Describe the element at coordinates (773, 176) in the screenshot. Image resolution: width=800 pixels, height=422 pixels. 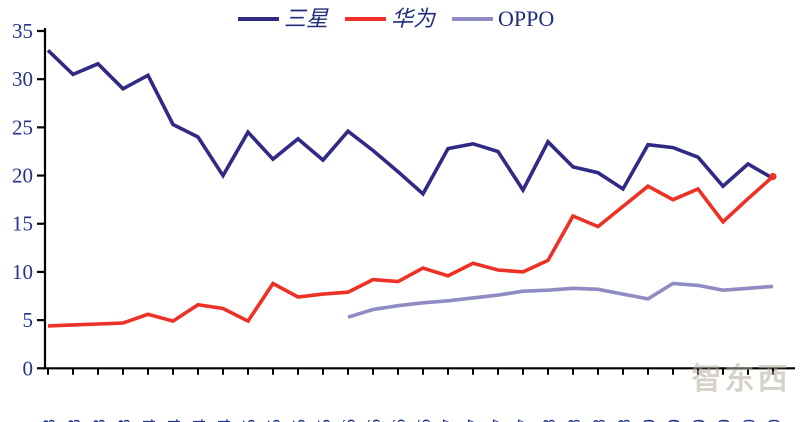
I see `huawei-endpoint-marker` at that location.